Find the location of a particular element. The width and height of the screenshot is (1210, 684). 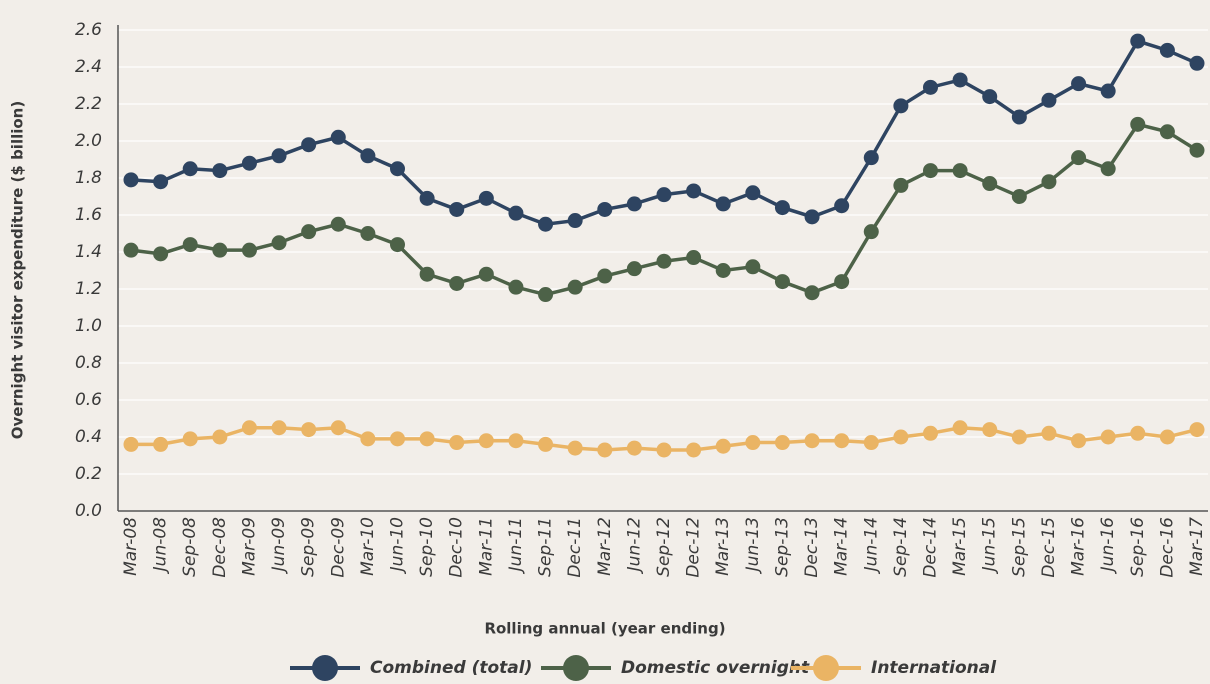

y-tick-label: 1.6 is located at coordinates (88, 215).